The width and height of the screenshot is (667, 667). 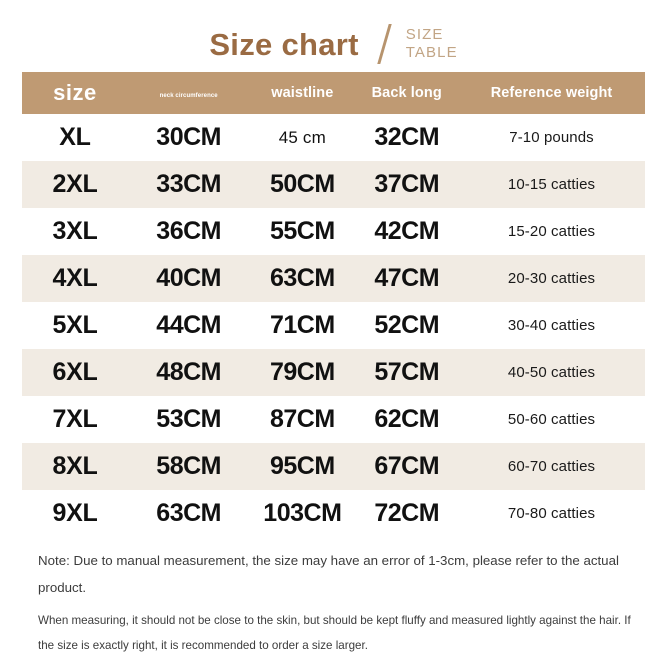 I want to click on table-row: 5XL 44CM 71CM 52CM 30-40 catties, so click(x=333, y=325).